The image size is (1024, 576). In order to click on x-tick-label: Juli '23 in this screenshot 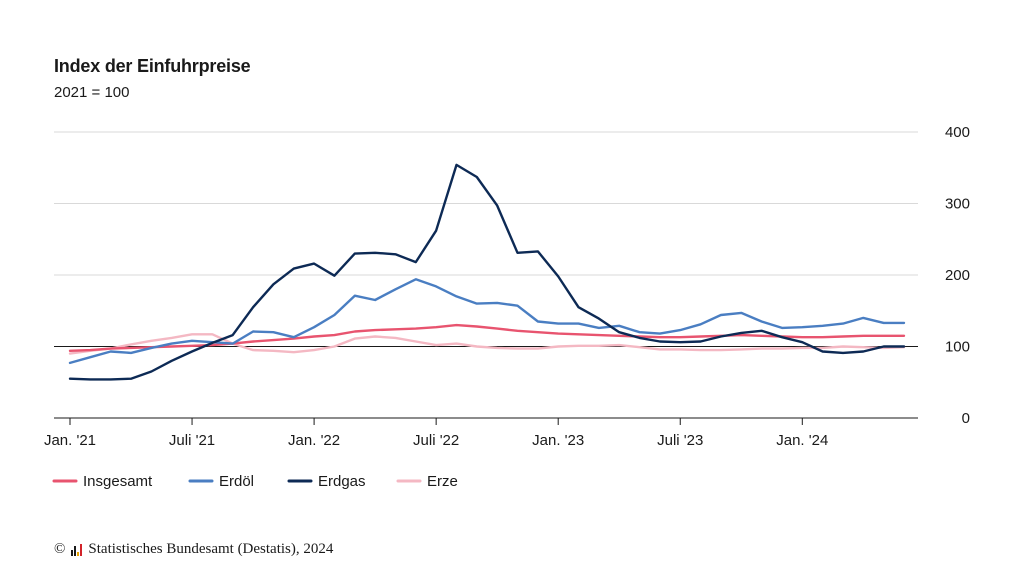, I will do `click(680, 440)`.